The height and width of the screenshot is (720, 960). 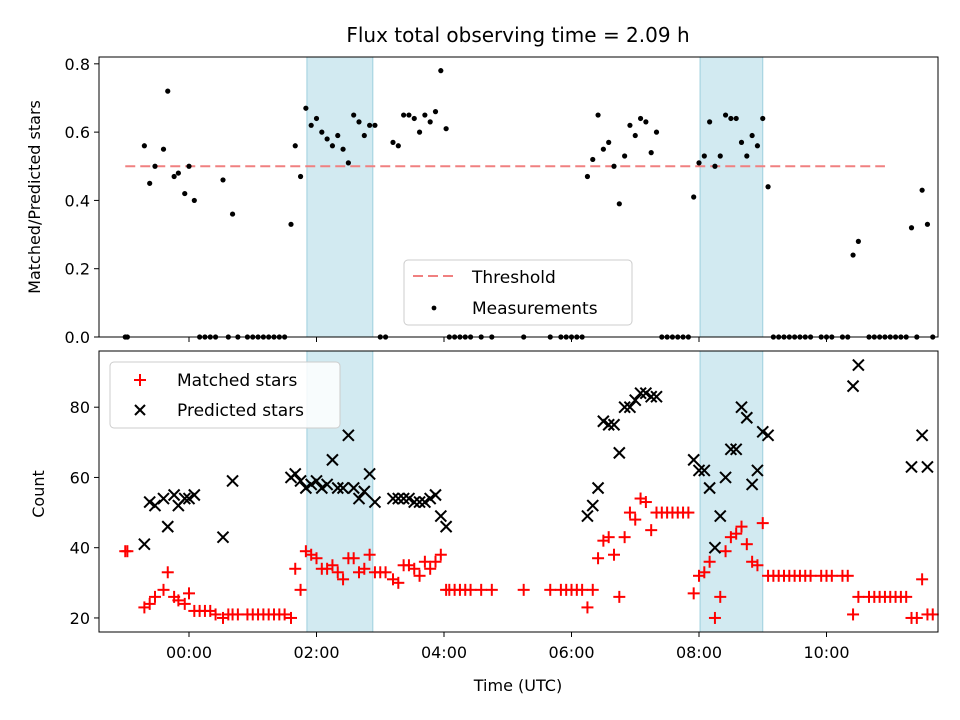 What do you see at coordinates (77, 337) in the screenshot?
I see `y-tick-label: 0.0` at bounding box center [77, 337].